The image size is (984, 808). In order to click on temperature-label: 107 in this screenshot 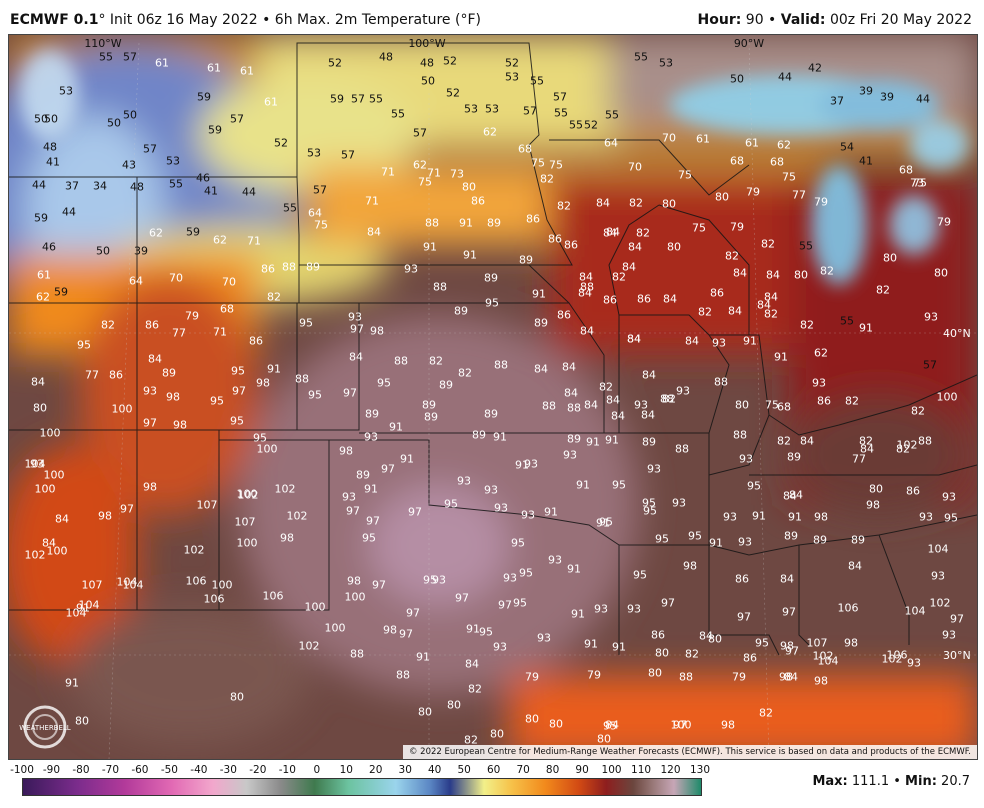, I will do `click(92, 585)`.